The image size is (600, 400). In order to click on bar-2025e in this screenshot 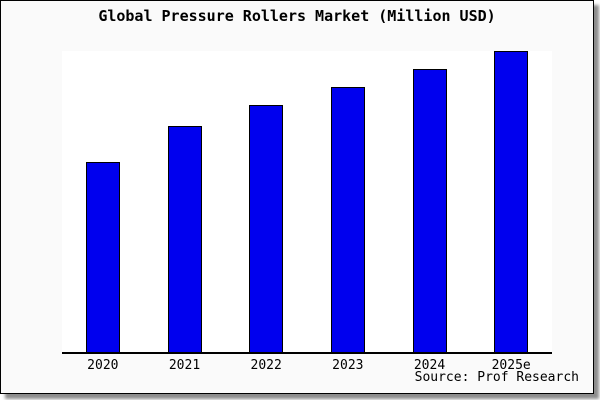, I will do `click(511, 201)`.